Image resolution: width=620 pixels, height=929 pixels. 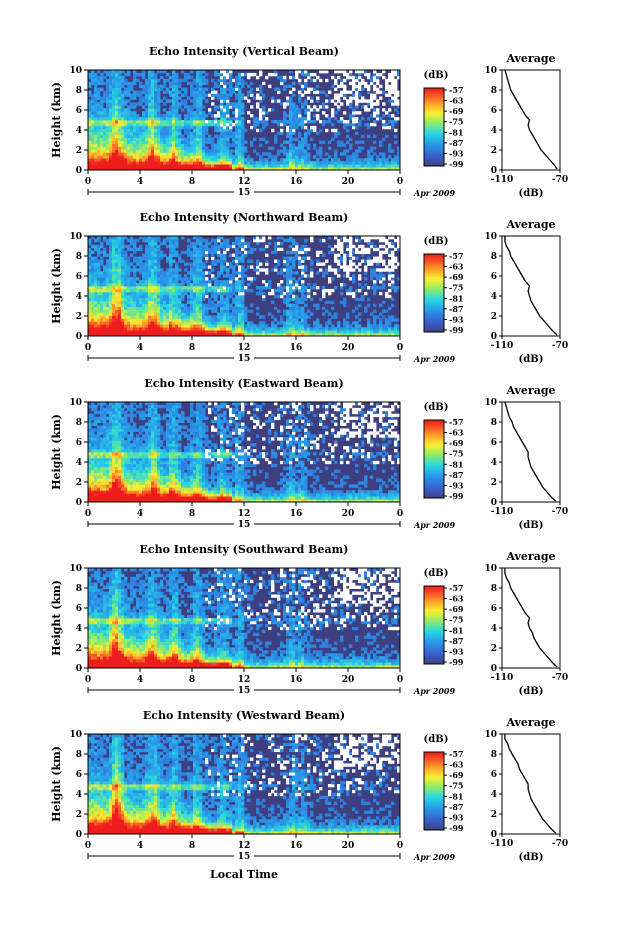 I want to click on x-tick-label: 8, so click(x=192, y=182).